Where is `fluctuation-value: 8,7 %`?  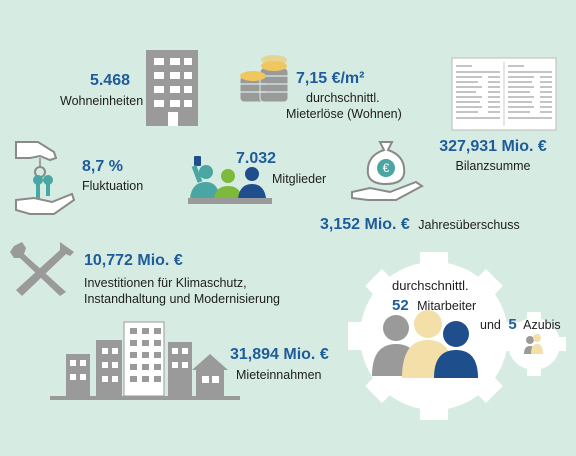 fluctuation-value: 8,7 % is located at coordinates (102, 166).